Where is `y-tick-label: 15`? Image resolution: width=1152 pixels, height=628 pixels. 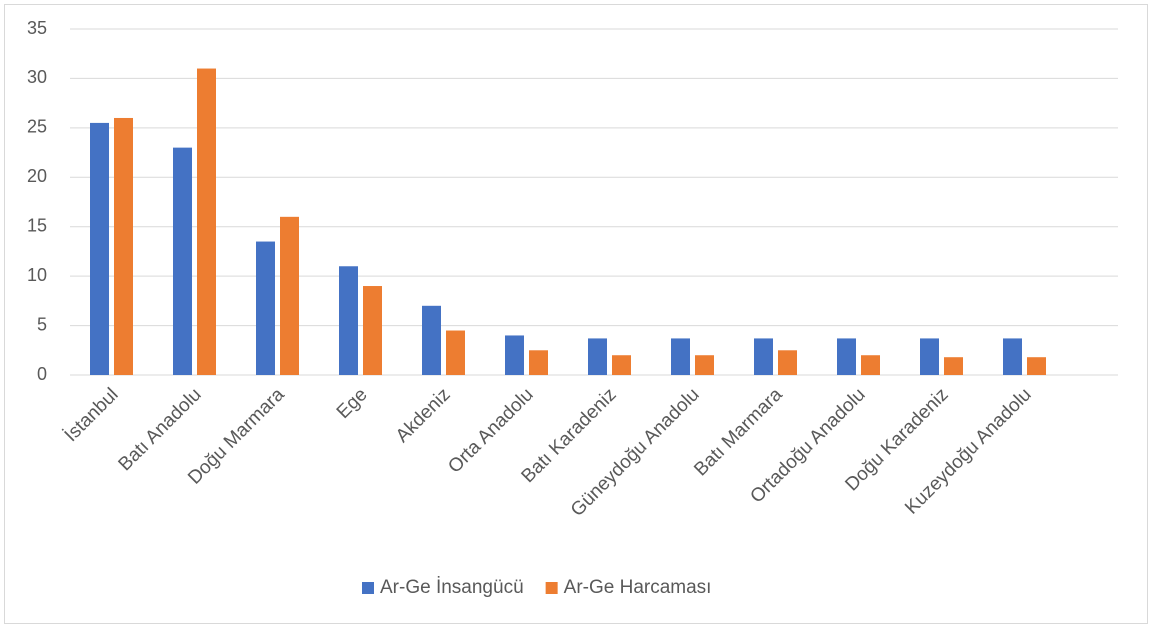
y-tick-label: 15 is located at coordinates (37, 225).